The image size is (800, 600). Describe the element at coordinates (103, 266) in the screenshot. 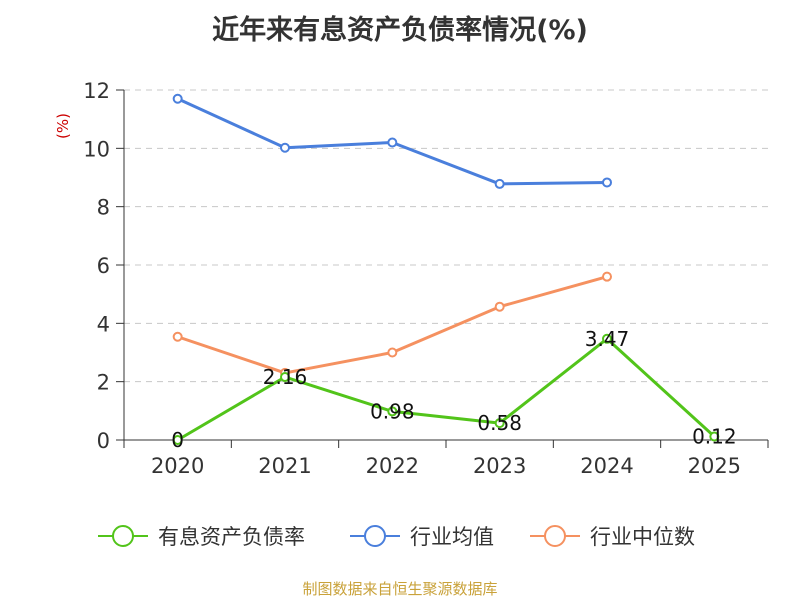

I see `y-tick-label: 6` at that location.